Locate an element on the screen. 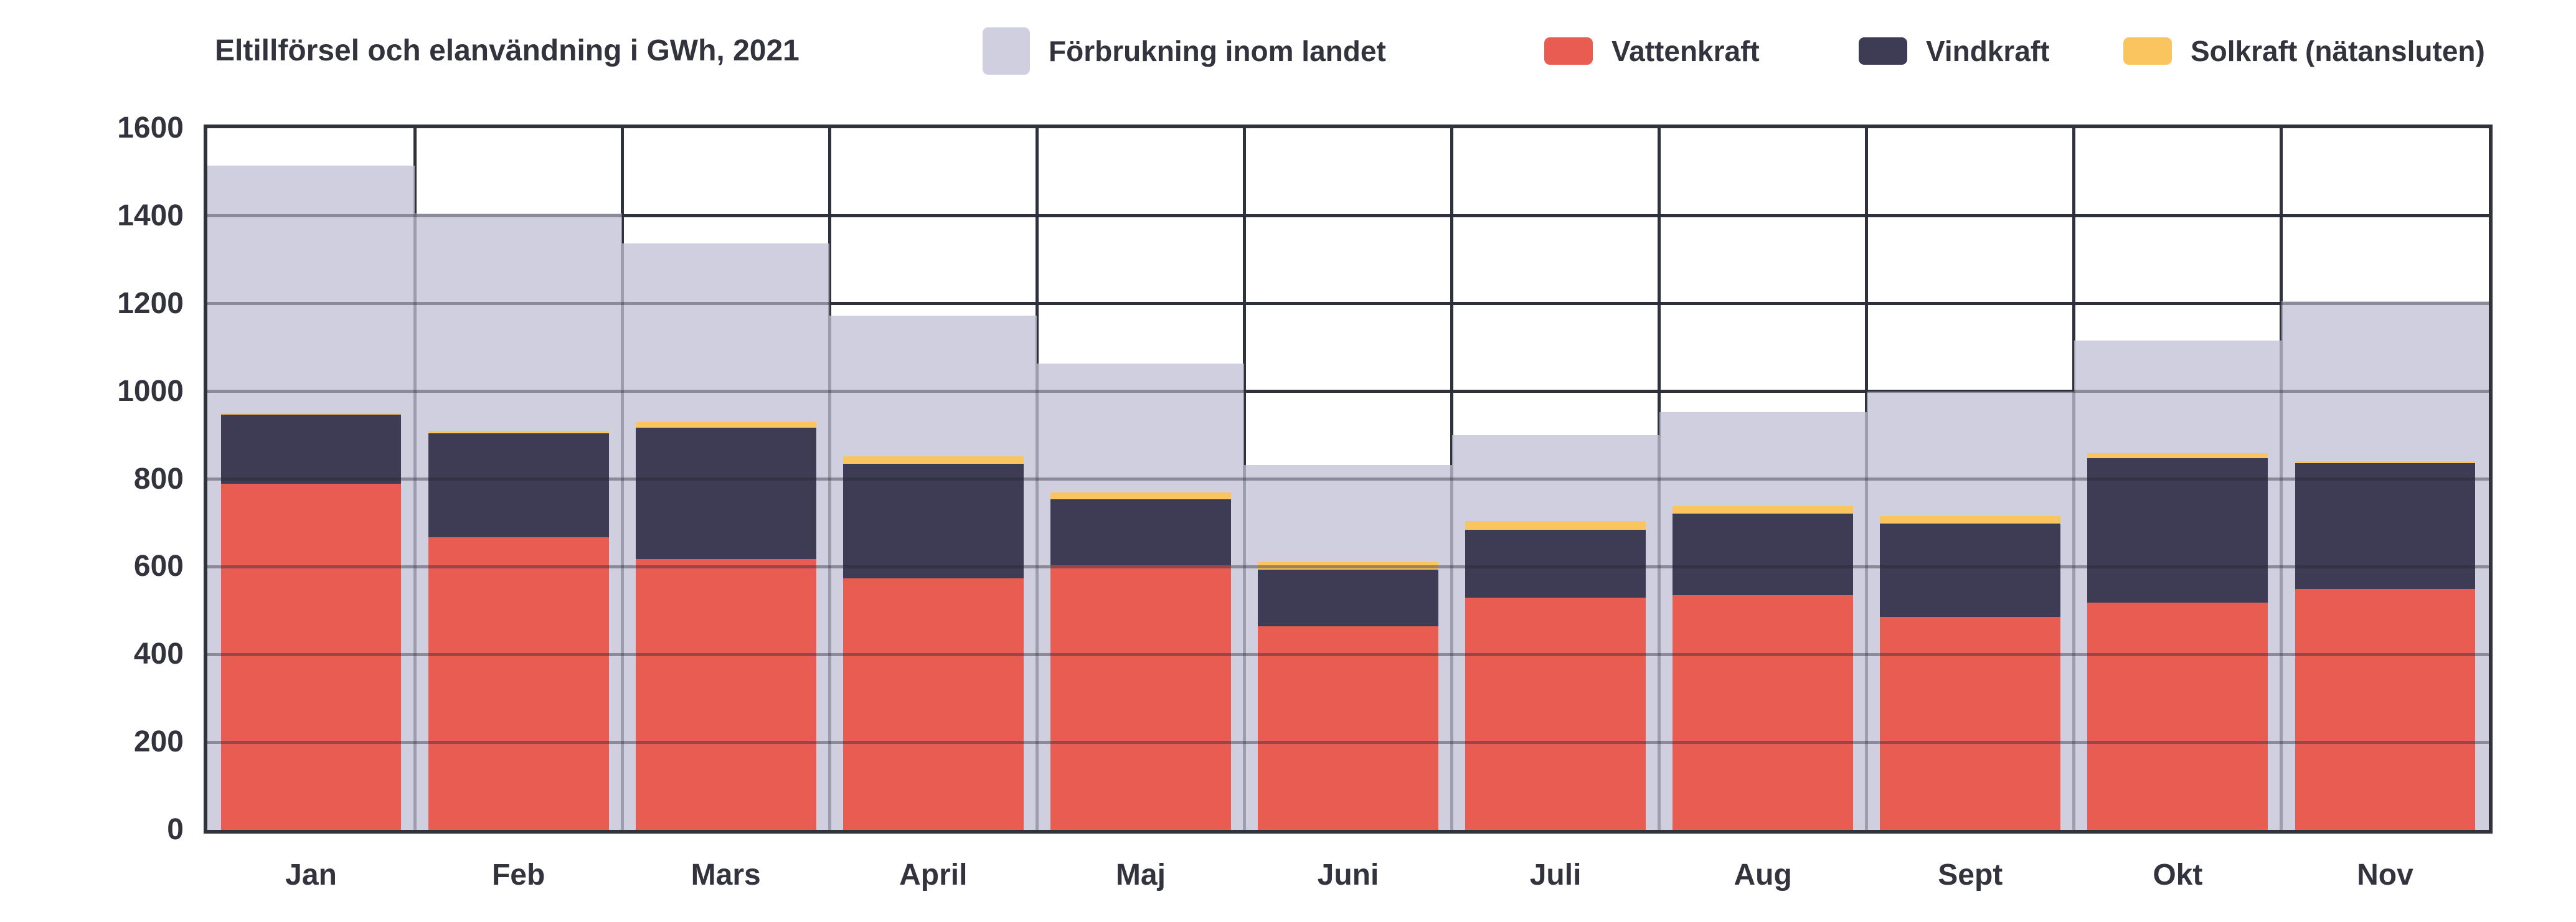 This screenshot has width=2576, height=922. bar-segment-vindkraft-okt is located at coordinates (2177, 530).